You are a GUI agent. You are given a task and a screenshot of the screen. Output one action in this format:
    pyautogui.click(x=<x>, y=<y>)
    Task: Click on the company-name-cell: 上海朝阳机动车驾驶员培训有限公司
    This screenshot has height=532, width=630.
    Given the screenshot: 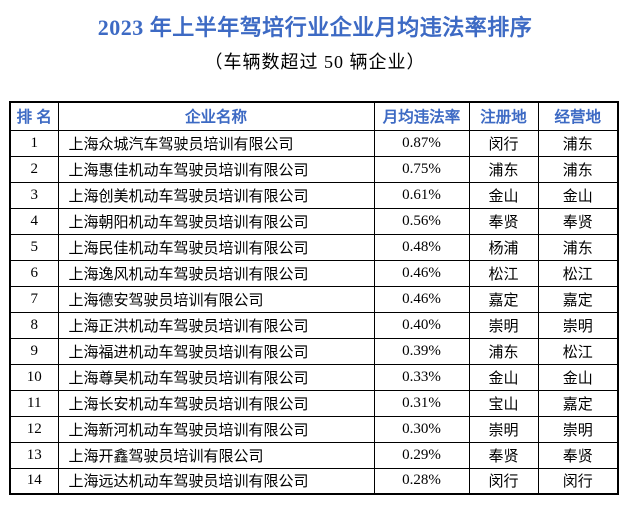 What is the action you would take?
    pyautogui.click(x=216, y=221)
    